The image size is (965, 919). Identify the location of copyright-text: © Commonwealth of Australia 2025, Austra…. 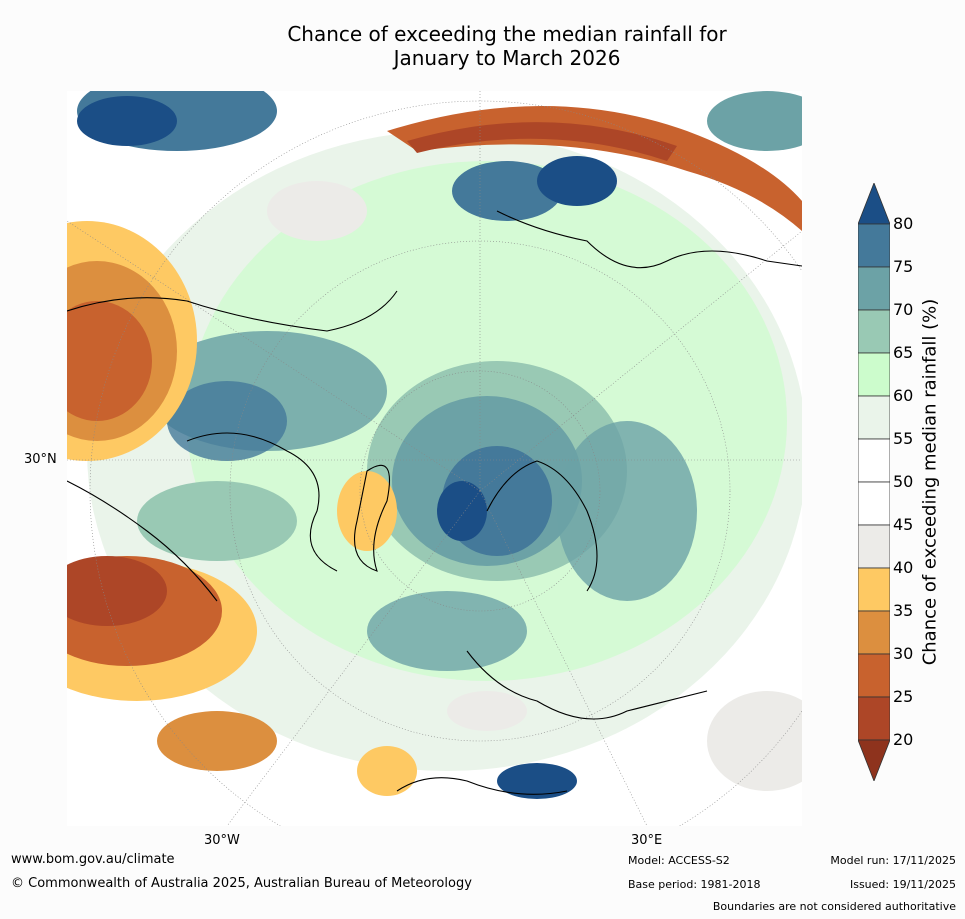
(241, 883).